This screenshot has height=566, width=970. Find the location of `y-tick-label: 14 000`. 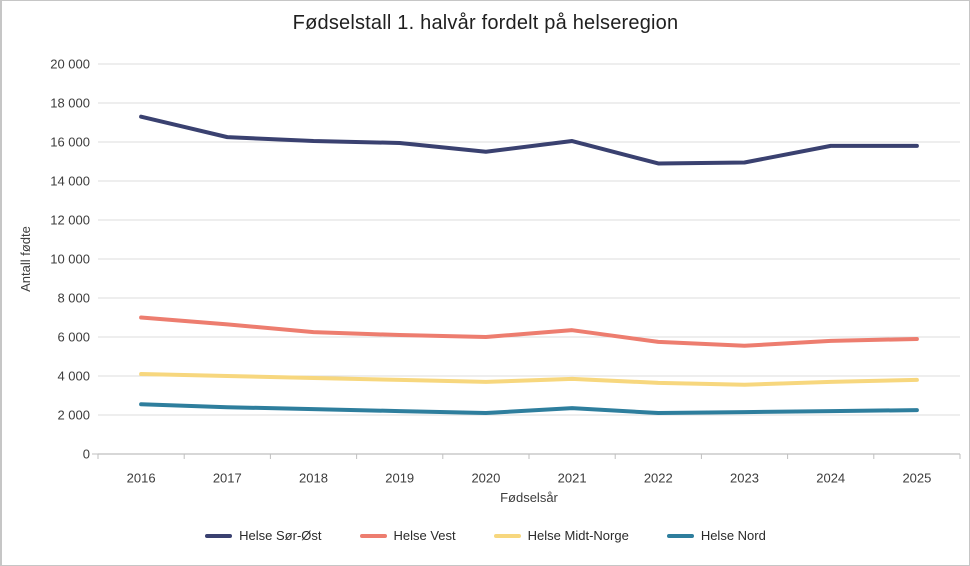

y-tick-label: 14 000 is located at coordinates (70, 181).